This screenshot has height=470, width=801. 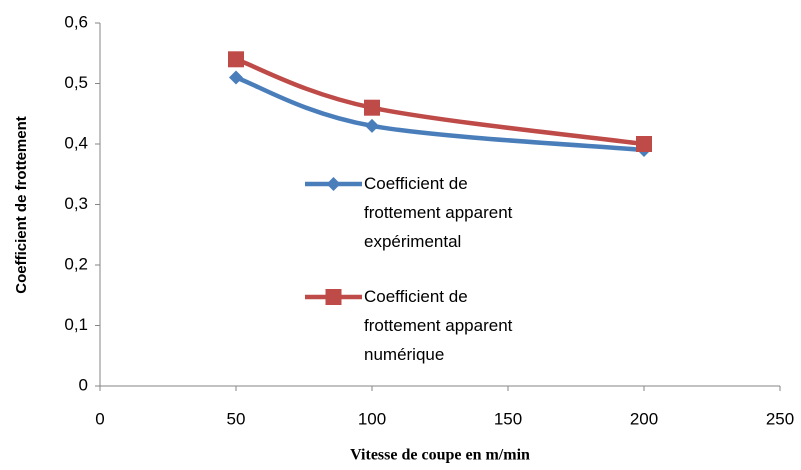 I want to click on y-tick-label: 0, so click(x=83, y=384).